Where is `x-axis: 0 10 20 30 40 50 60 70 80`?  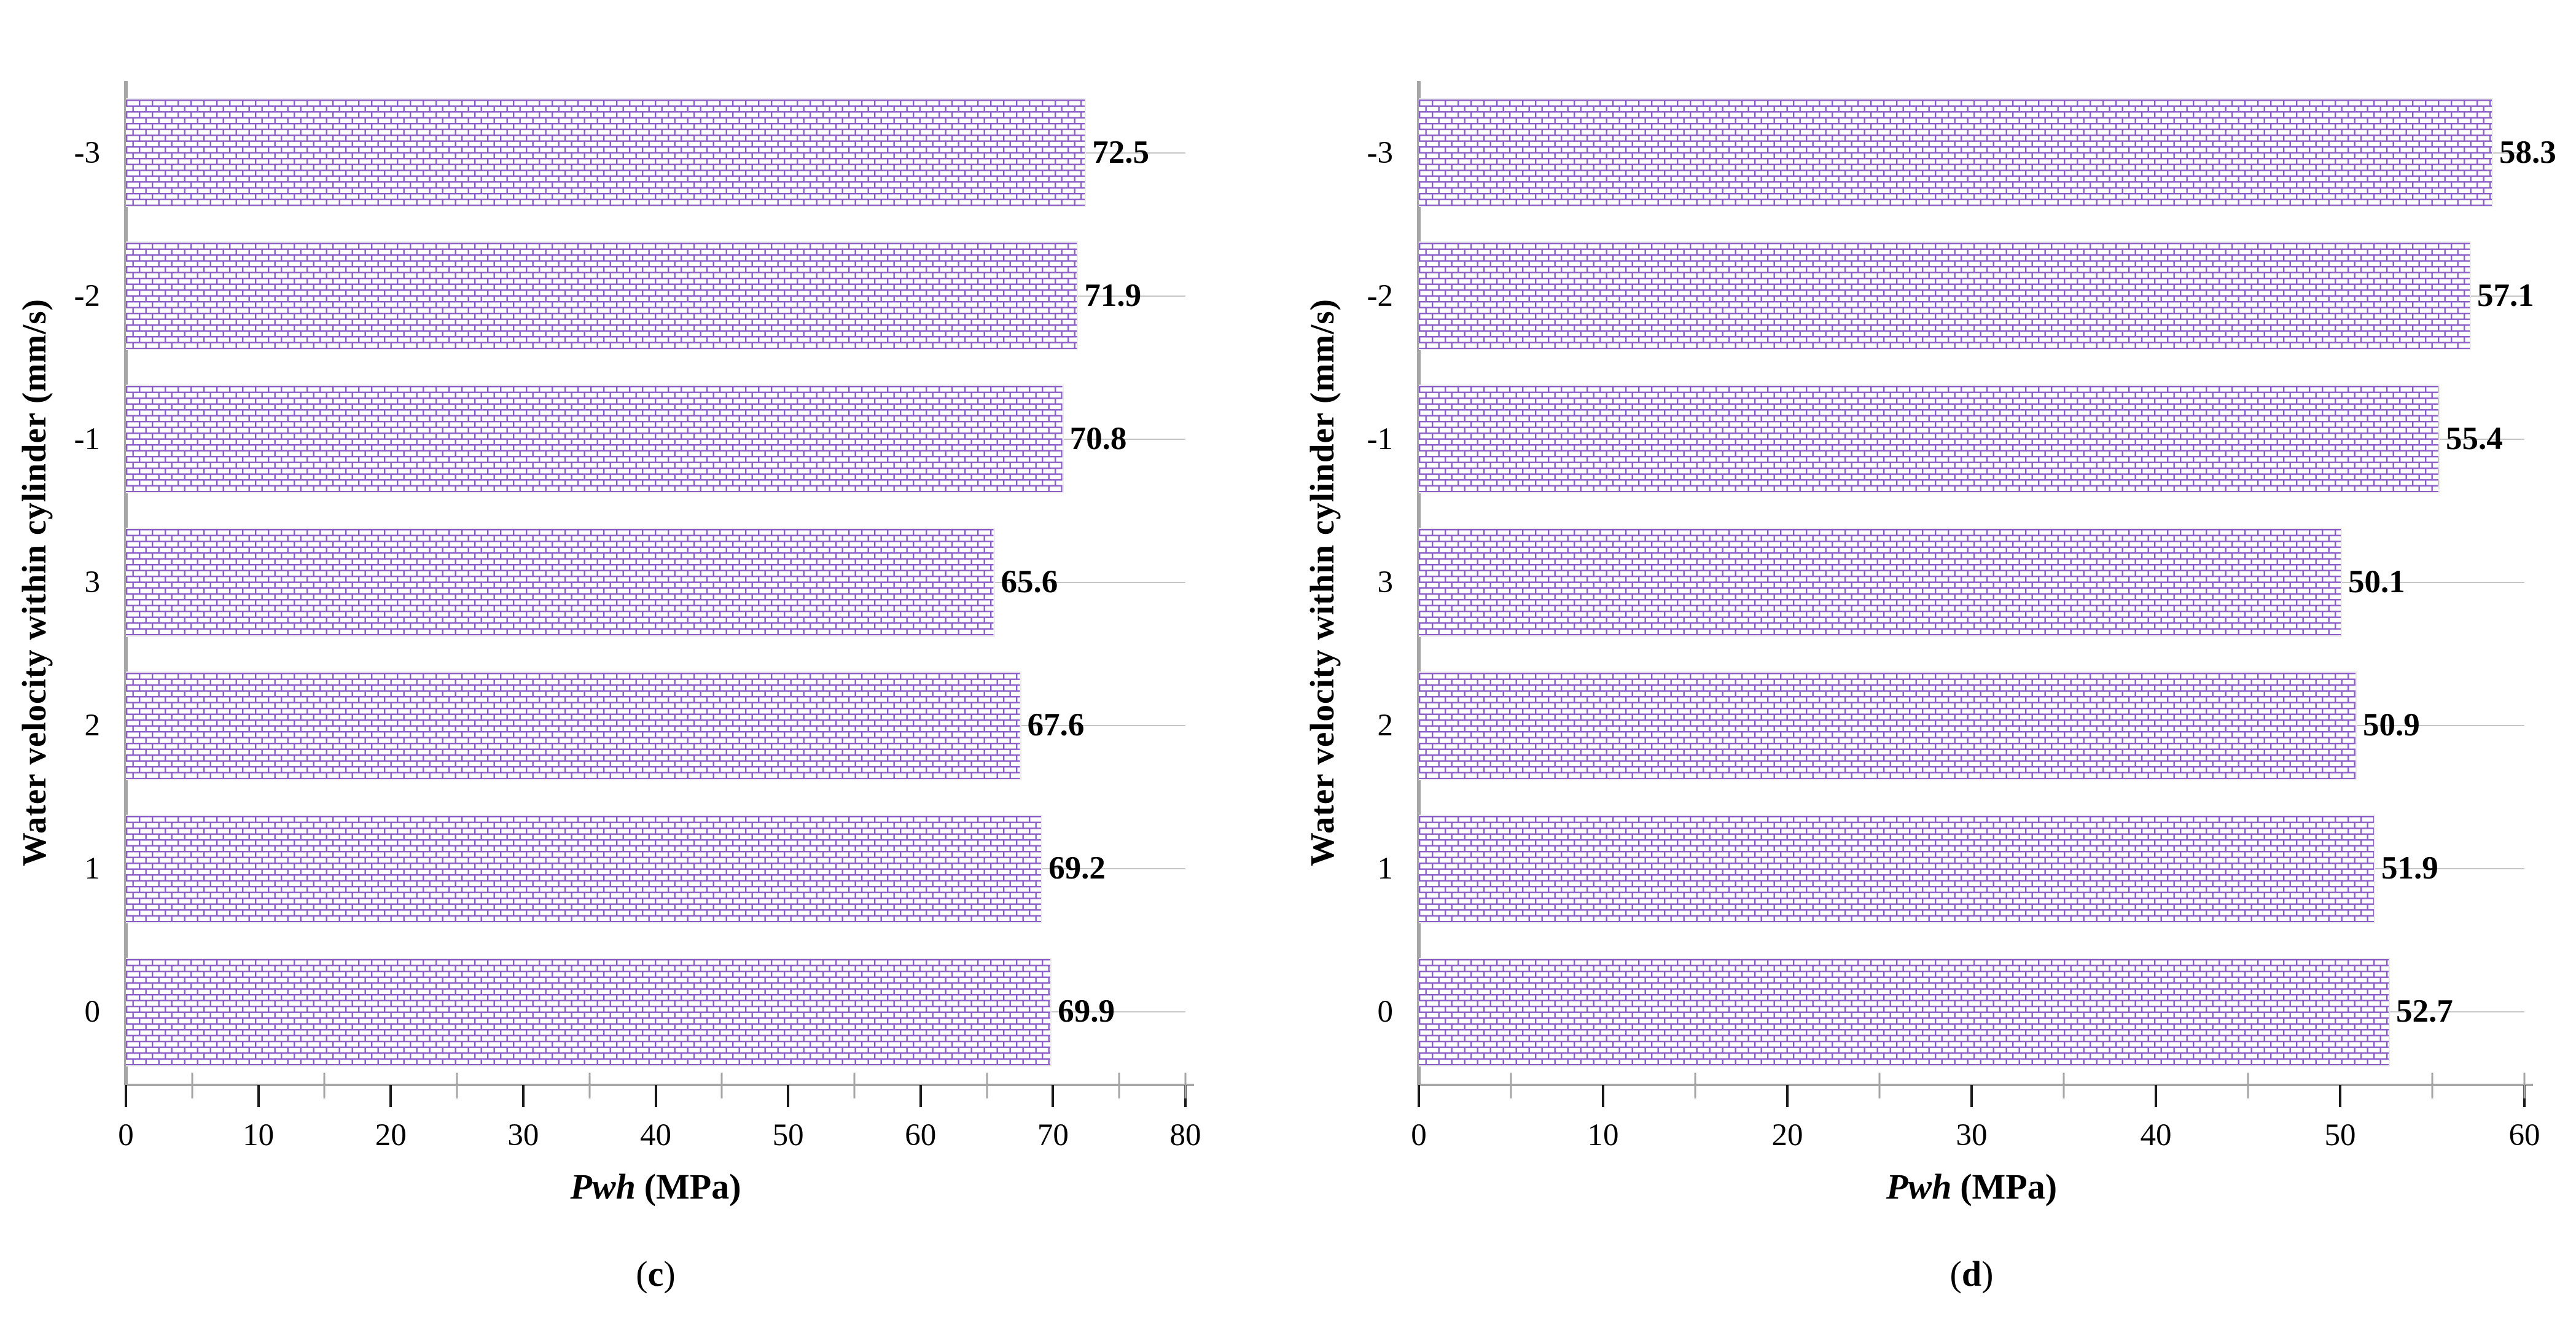 x-axis: 0 10 20 30 40 50 60 70 80 is located at coordinates (659, 1121).